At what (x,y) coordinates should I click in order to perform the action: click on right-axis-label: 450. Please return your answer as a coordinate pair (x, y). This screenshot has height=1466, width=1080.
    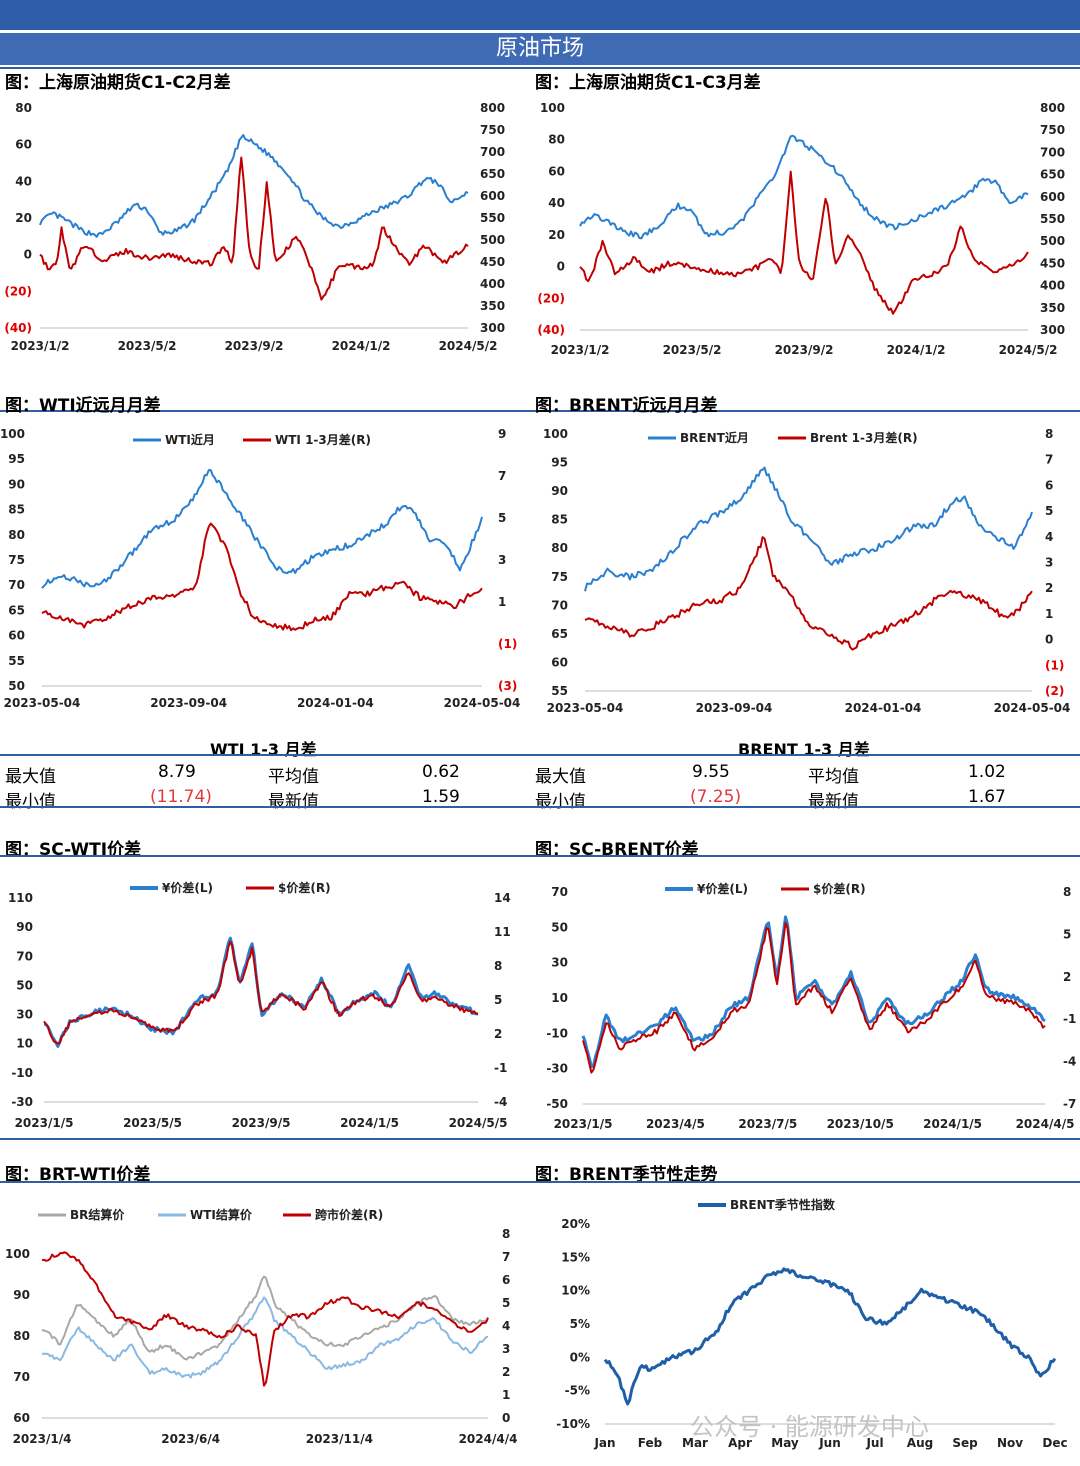
    Looking at the image, I should click on (1052, 263).